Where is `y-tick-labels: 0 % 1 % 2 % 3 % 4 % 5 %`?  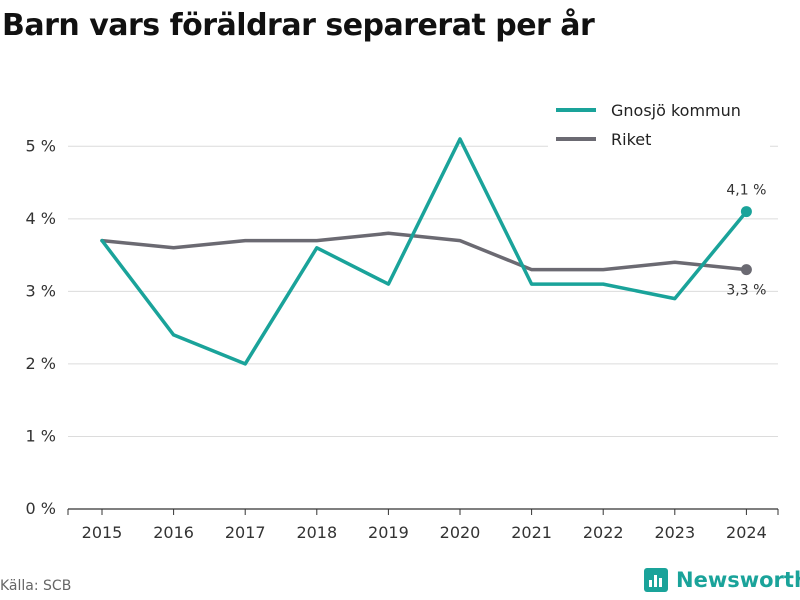
y-tick-labels: 0 % 1 % 2 % 3 % 4 % 5 % is located at coordinates (41, 327).